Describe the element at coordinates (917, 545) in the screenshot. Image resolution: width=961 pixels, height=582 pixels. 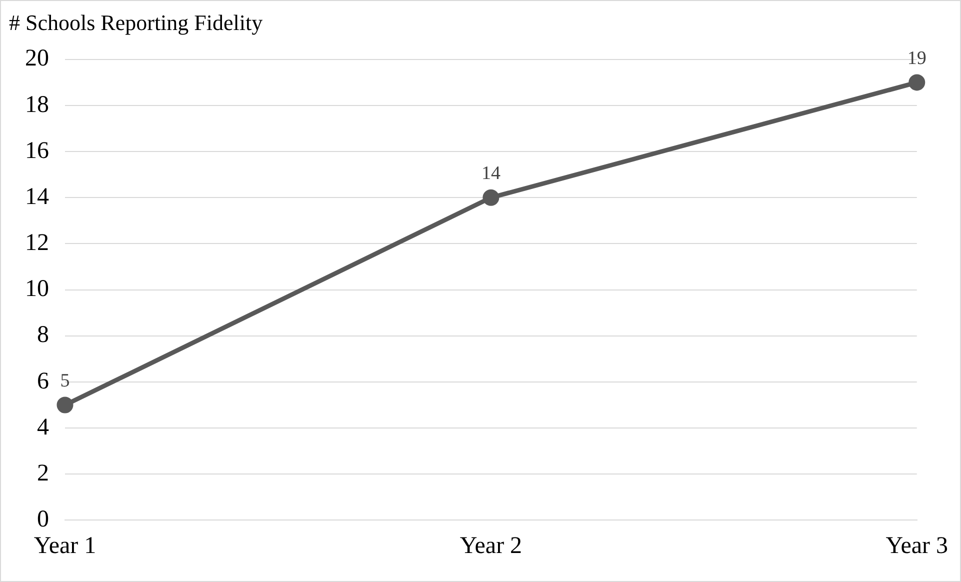
I see `x-tick-label: Year 3` at that location.